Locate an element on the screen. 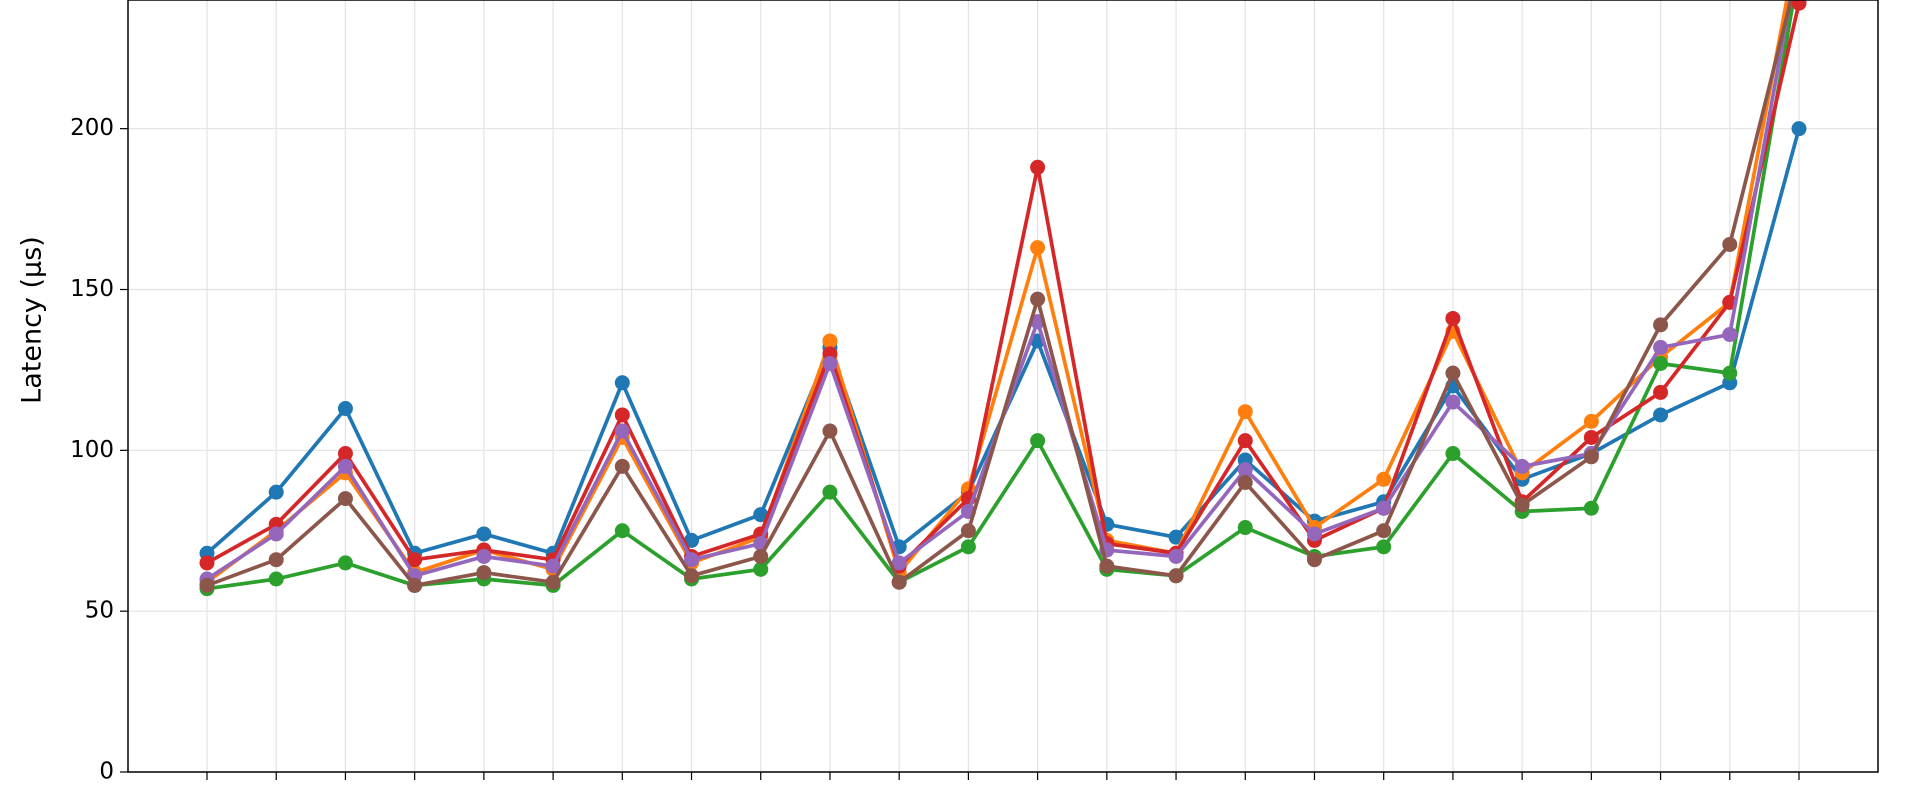 The width and height of the screenshot is (1920, 804). y-tick-label: 50 is located at coordinates (99, 611).